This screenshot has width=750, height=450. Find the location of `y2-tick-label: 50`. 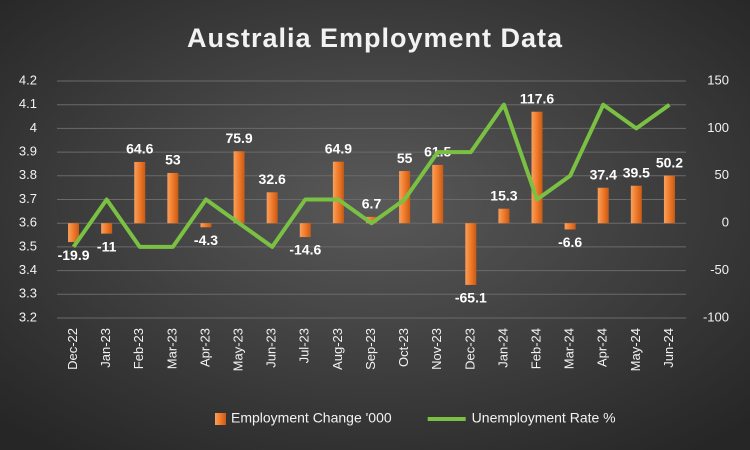

y2-tick-label: 50 is located at coordinates (722, 174).